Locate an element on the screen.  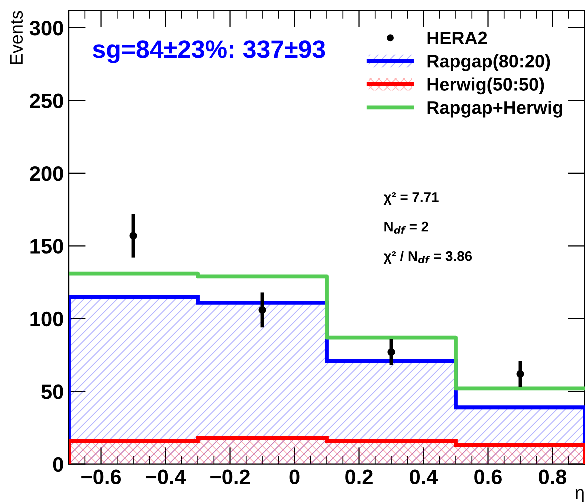
y-tick-label: 150 is located at coordinates (47, 246).